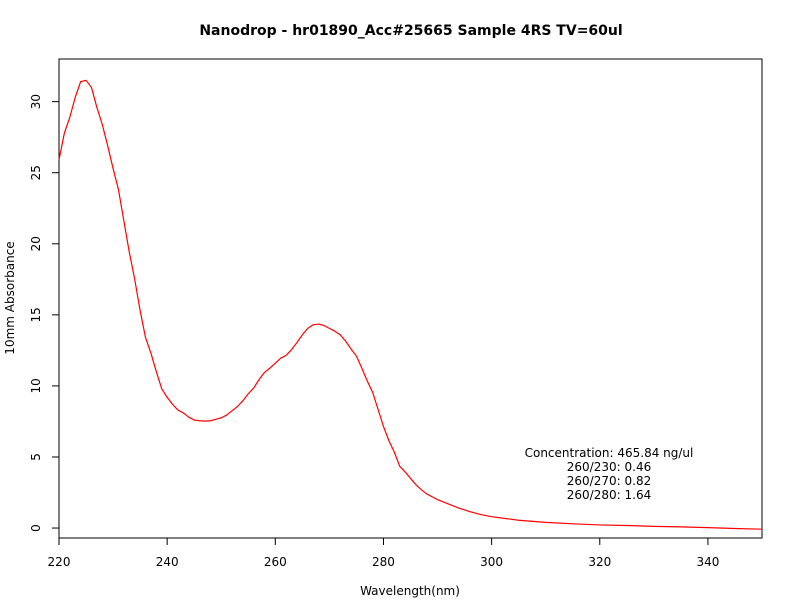 The image size is (792, 612). Describe the element at coordinates (410, 591) in the screenshot. I see `x-axis-label: Wavelength(nm)` at that location.